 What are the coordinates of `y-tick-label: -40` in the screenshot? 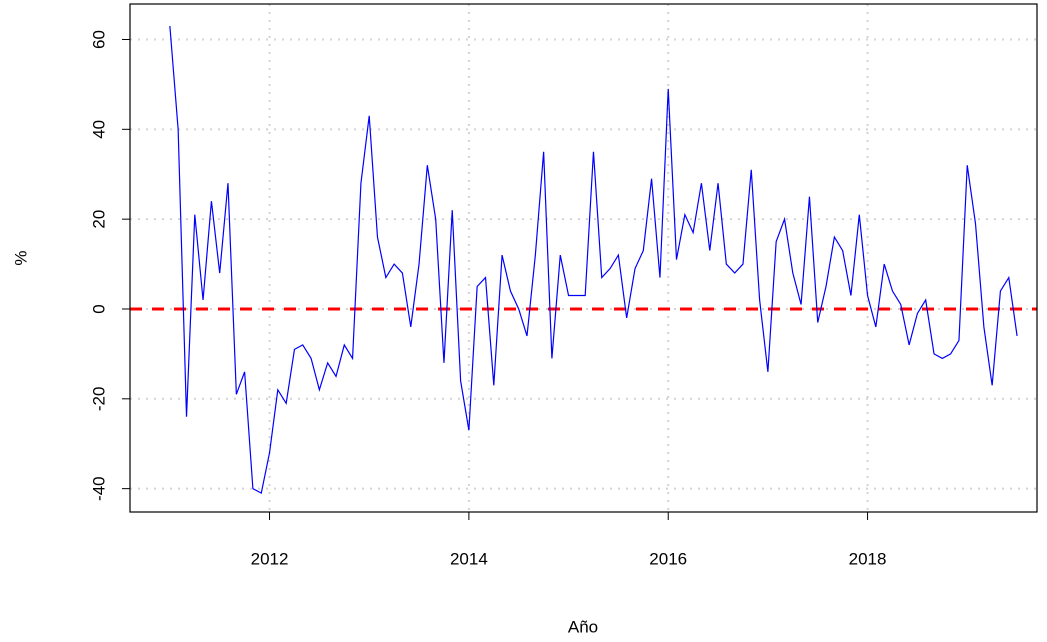 It's located at (98, 488).